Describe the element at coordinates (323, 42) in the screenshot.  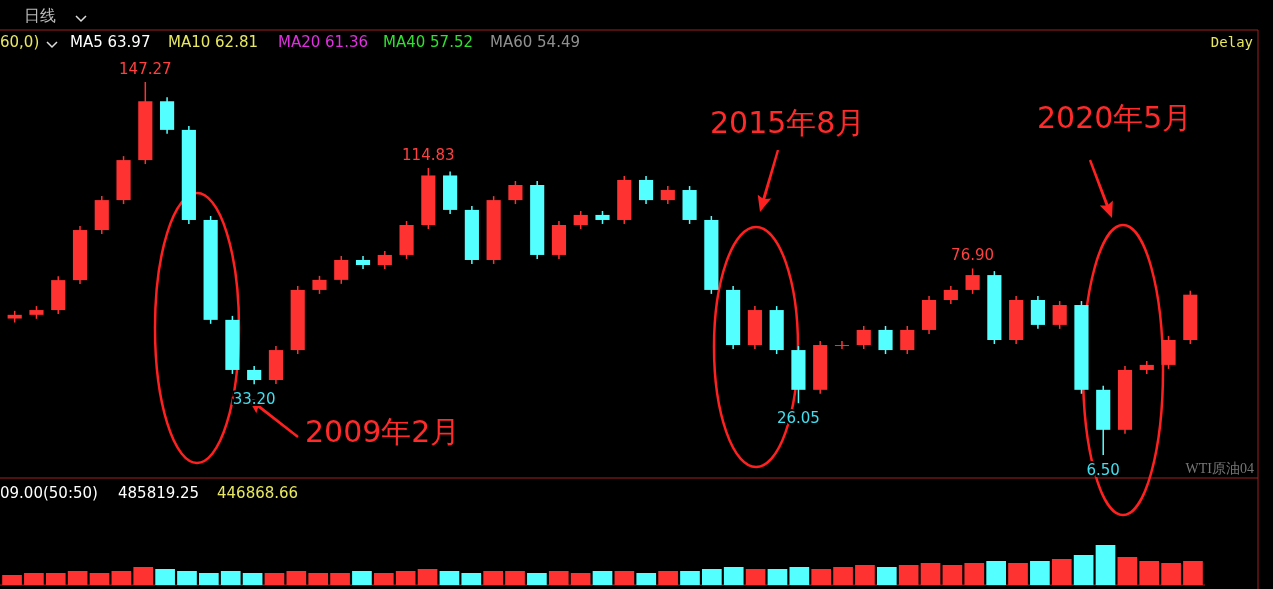
I see `text: MA20 61.36` at that location.